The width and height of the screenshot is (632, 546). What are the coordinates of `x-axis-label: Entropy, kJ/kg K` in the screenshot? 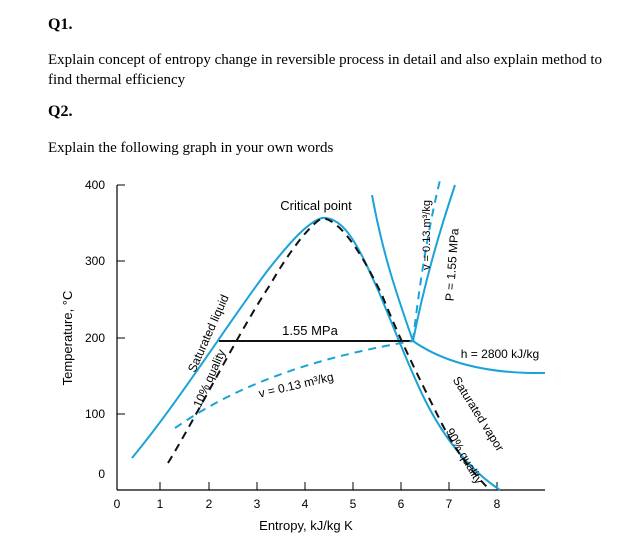 It's located at (306, 525).